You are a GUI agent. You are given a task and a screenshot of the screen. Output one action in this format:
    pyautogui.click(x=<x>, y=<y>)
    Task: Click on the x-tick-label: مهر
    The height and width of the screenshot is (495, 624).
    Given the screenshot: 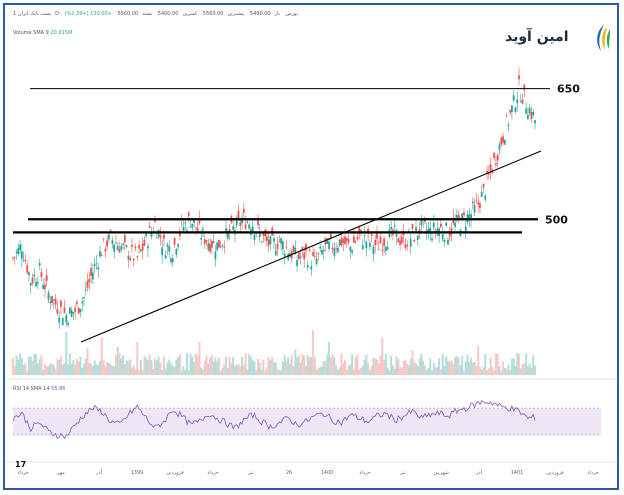 What is the action you would take?
    pyautogui.click(x=60, y=473)
    